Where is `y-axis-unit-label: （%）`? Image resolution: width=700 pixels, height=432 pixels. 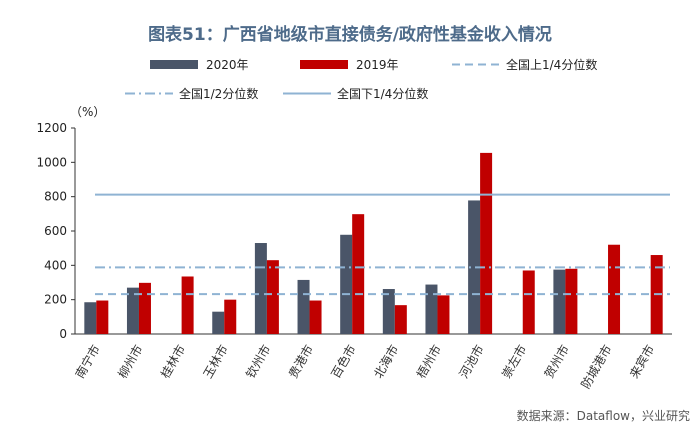 y-axis-unit-label: （%） is located at coordinates (87, 112).